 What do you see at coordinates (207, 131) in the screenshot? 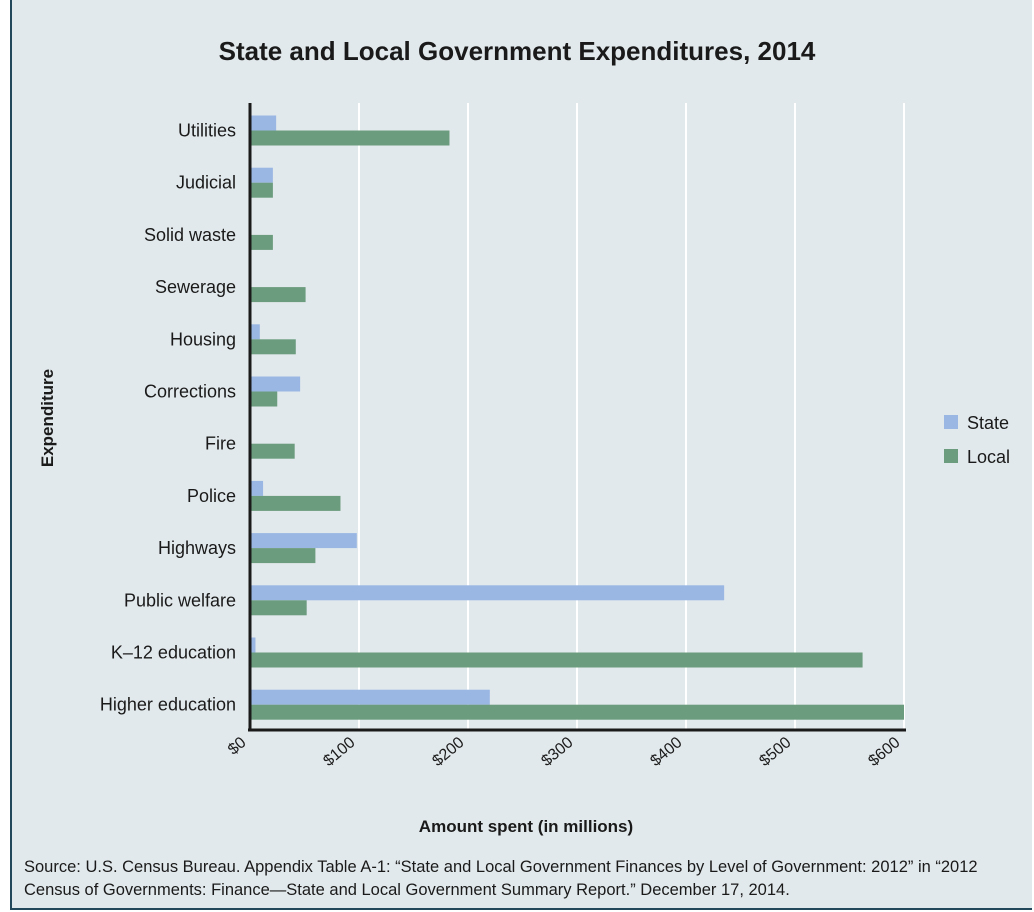
I see `category-label: Utilities` at bounding box center [207, 131].